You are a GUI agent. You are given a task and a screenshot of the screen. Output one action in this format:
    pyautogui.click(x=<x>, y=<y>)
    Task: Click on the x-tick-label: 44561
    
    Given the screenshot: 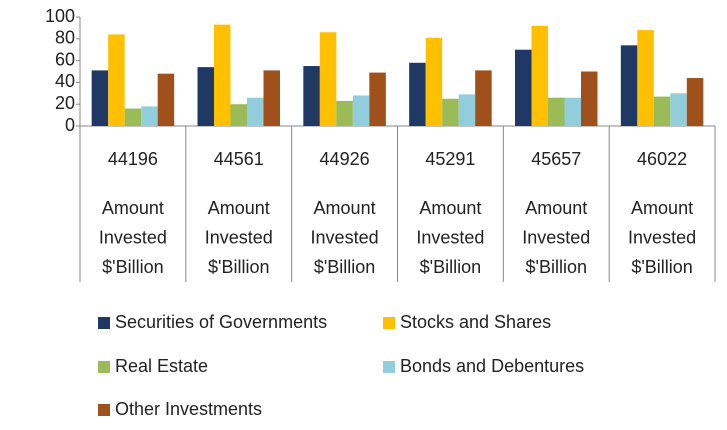 What is the action you would take?
    pyautogui.click(x=239, y=159)
    